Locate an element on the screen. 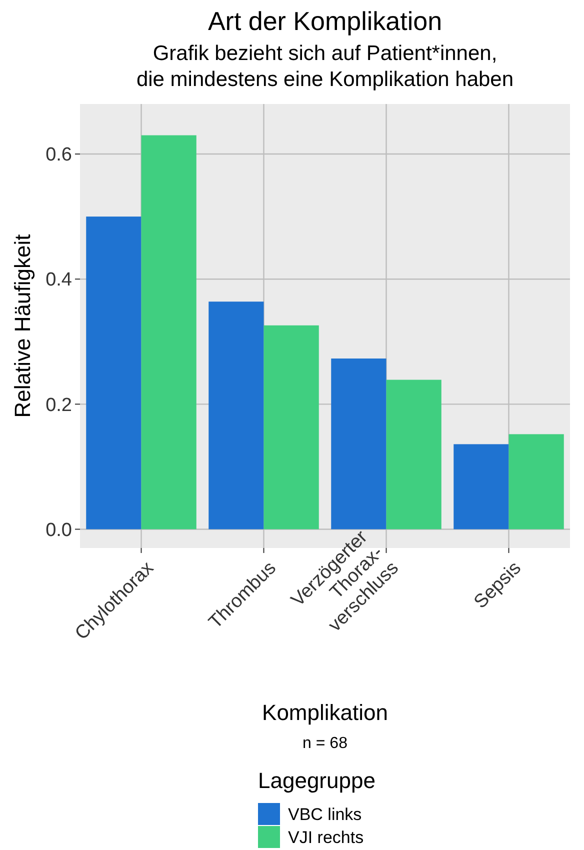 The height and width of the screenshot is (850, 584). legend-label: VJI rechts is located at coordinates (326, 837).